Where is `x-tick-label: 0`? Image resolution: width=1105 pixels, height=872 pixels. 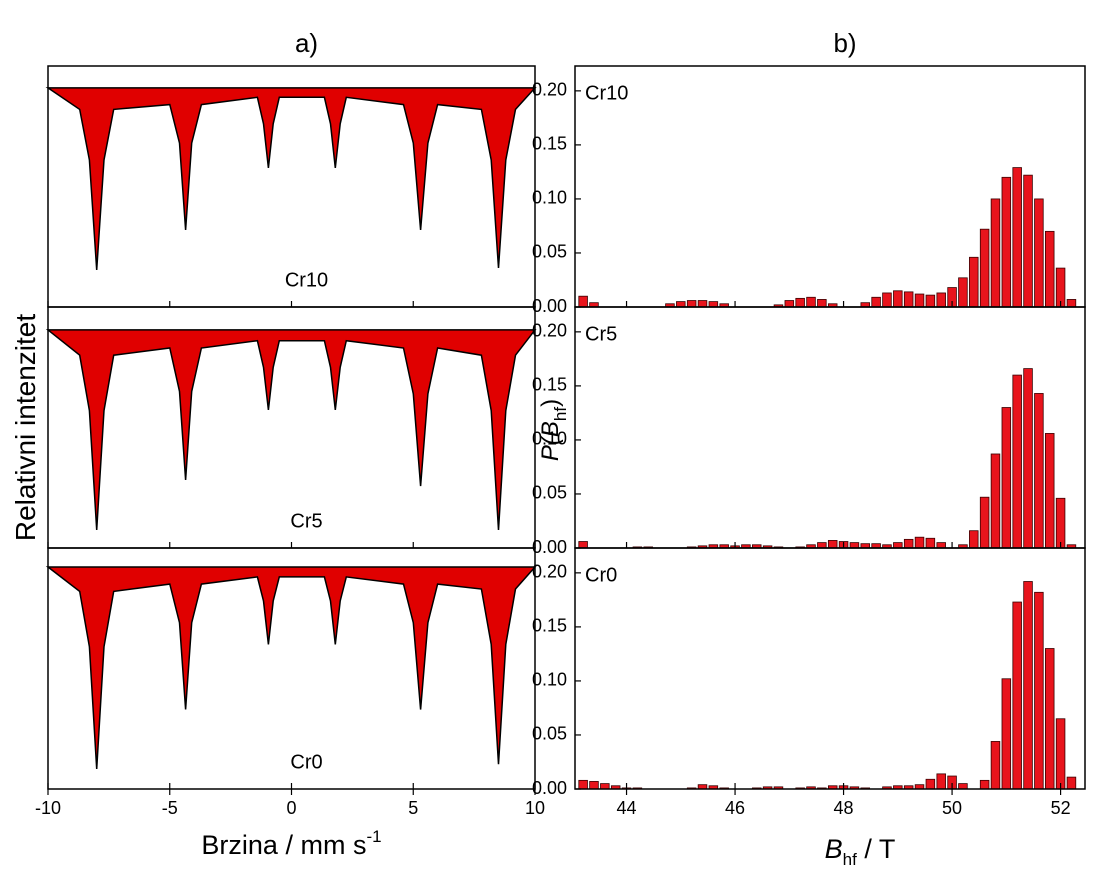
x-tick-label: 0 is located at coordinates (291, 808).